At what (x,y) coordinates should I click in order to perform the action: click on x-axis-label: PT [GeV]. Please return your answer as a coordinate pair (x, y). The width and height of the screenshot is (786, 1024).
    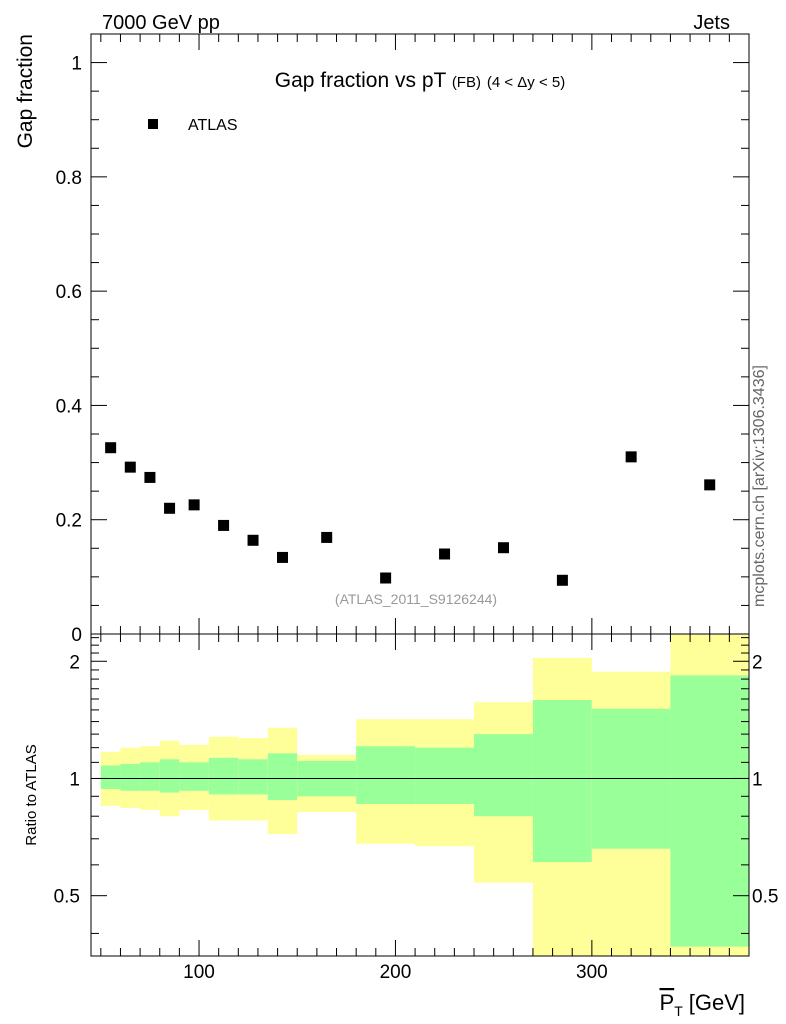
    Looking at the image, I should click on (703, 1004).